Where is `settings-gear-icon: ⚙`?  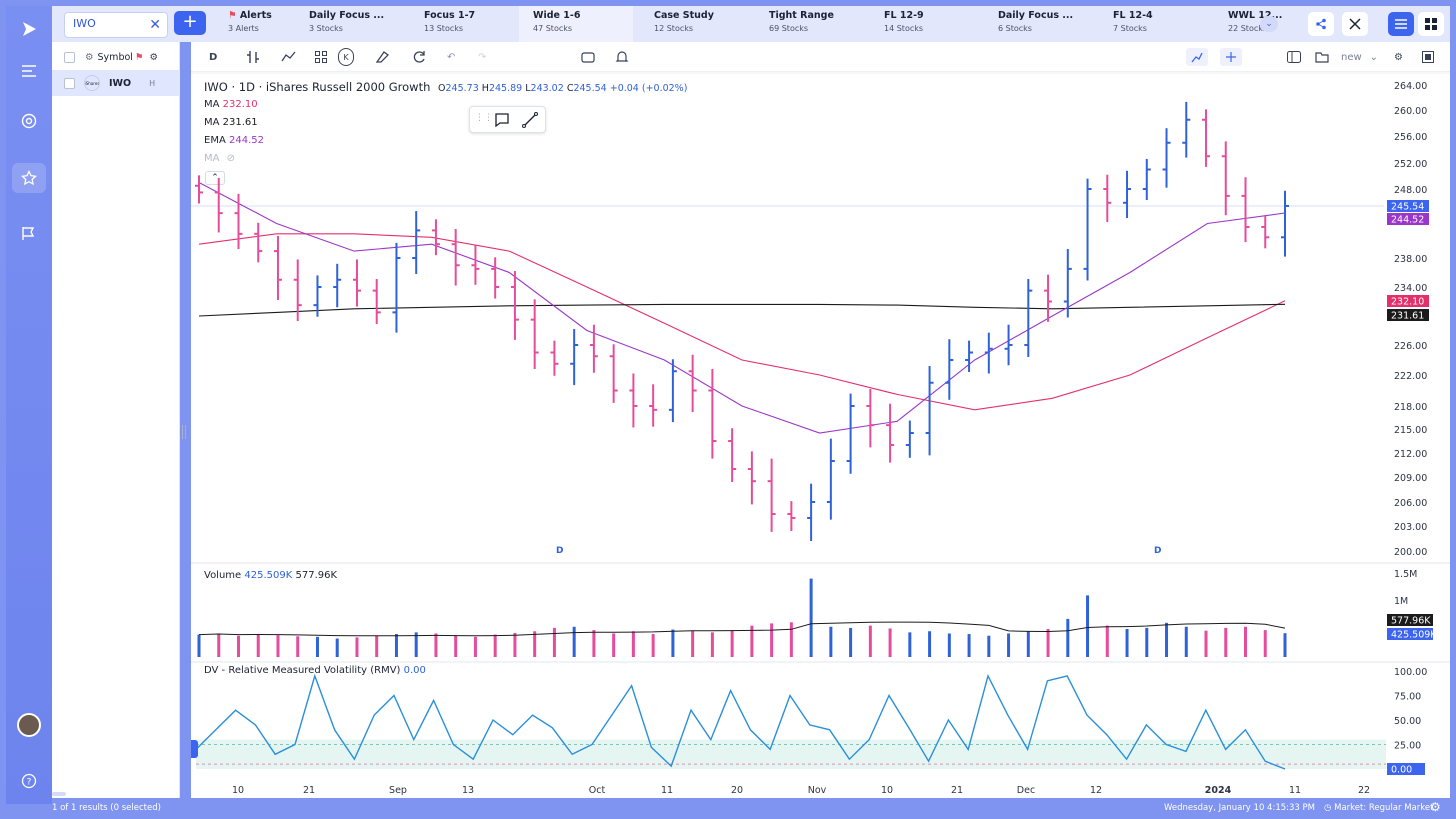 settings-gear-icon: ⚙ is located at coordinates (1435, 807).